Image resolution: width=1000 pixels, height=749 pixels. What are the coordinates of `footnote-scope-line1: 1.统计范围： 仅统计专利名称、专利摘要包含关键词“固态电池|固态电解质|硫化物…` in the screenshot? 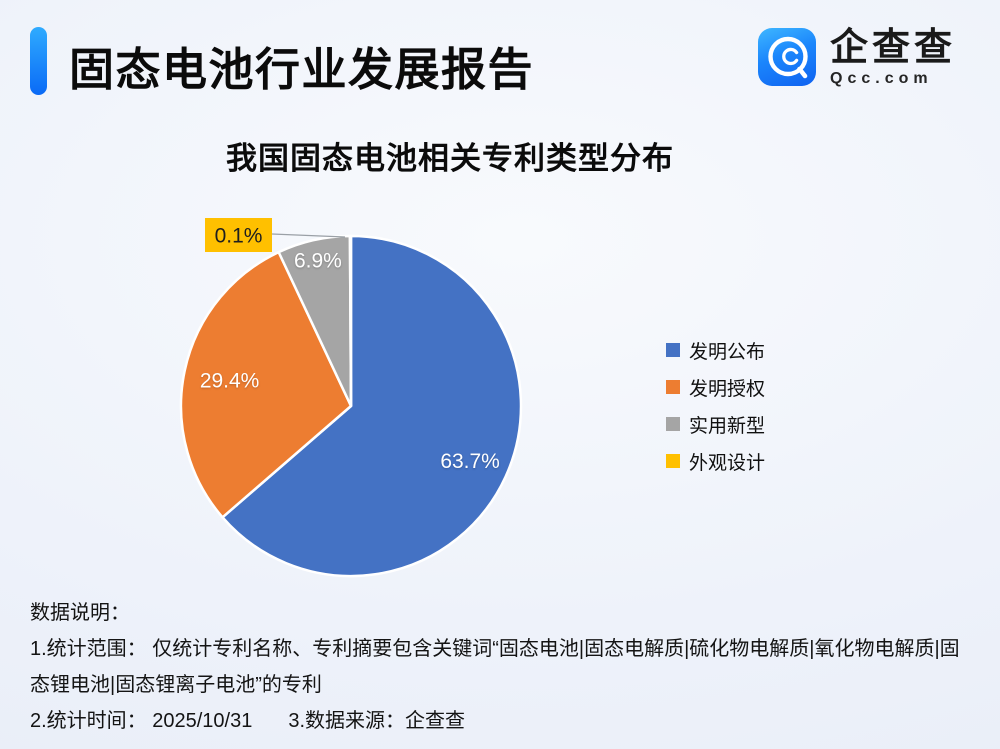 It's located at (495, 649).